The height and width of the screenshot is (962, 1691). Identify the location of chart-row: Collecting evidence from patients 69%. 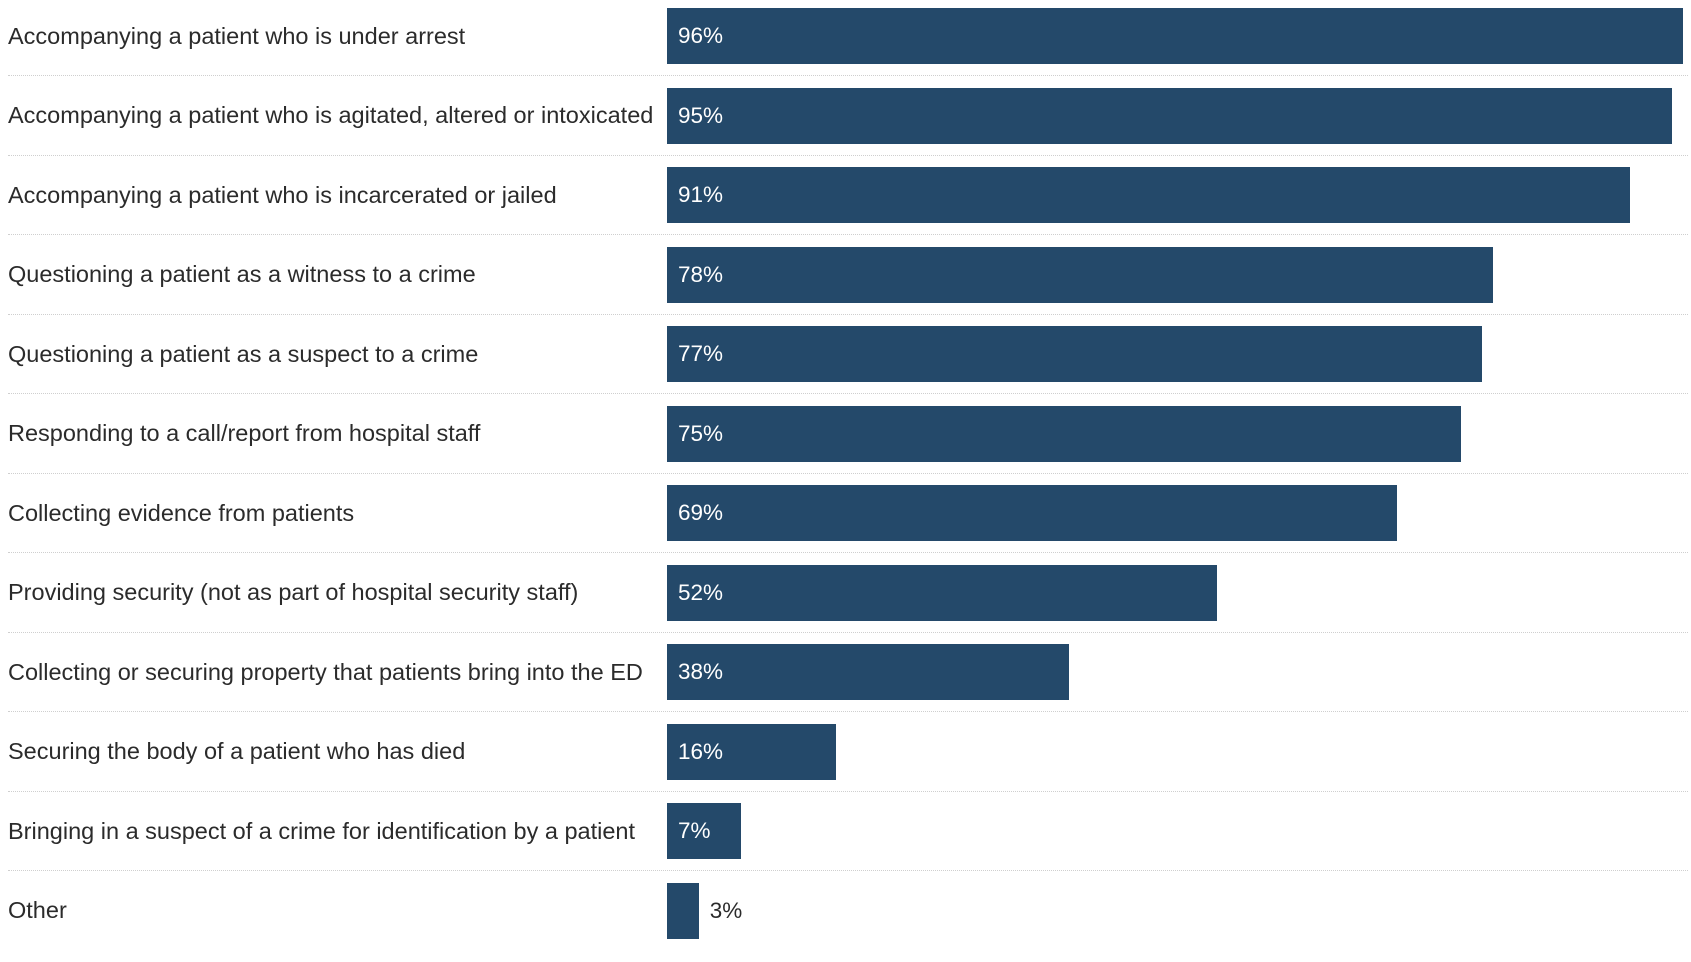
(845, 513).